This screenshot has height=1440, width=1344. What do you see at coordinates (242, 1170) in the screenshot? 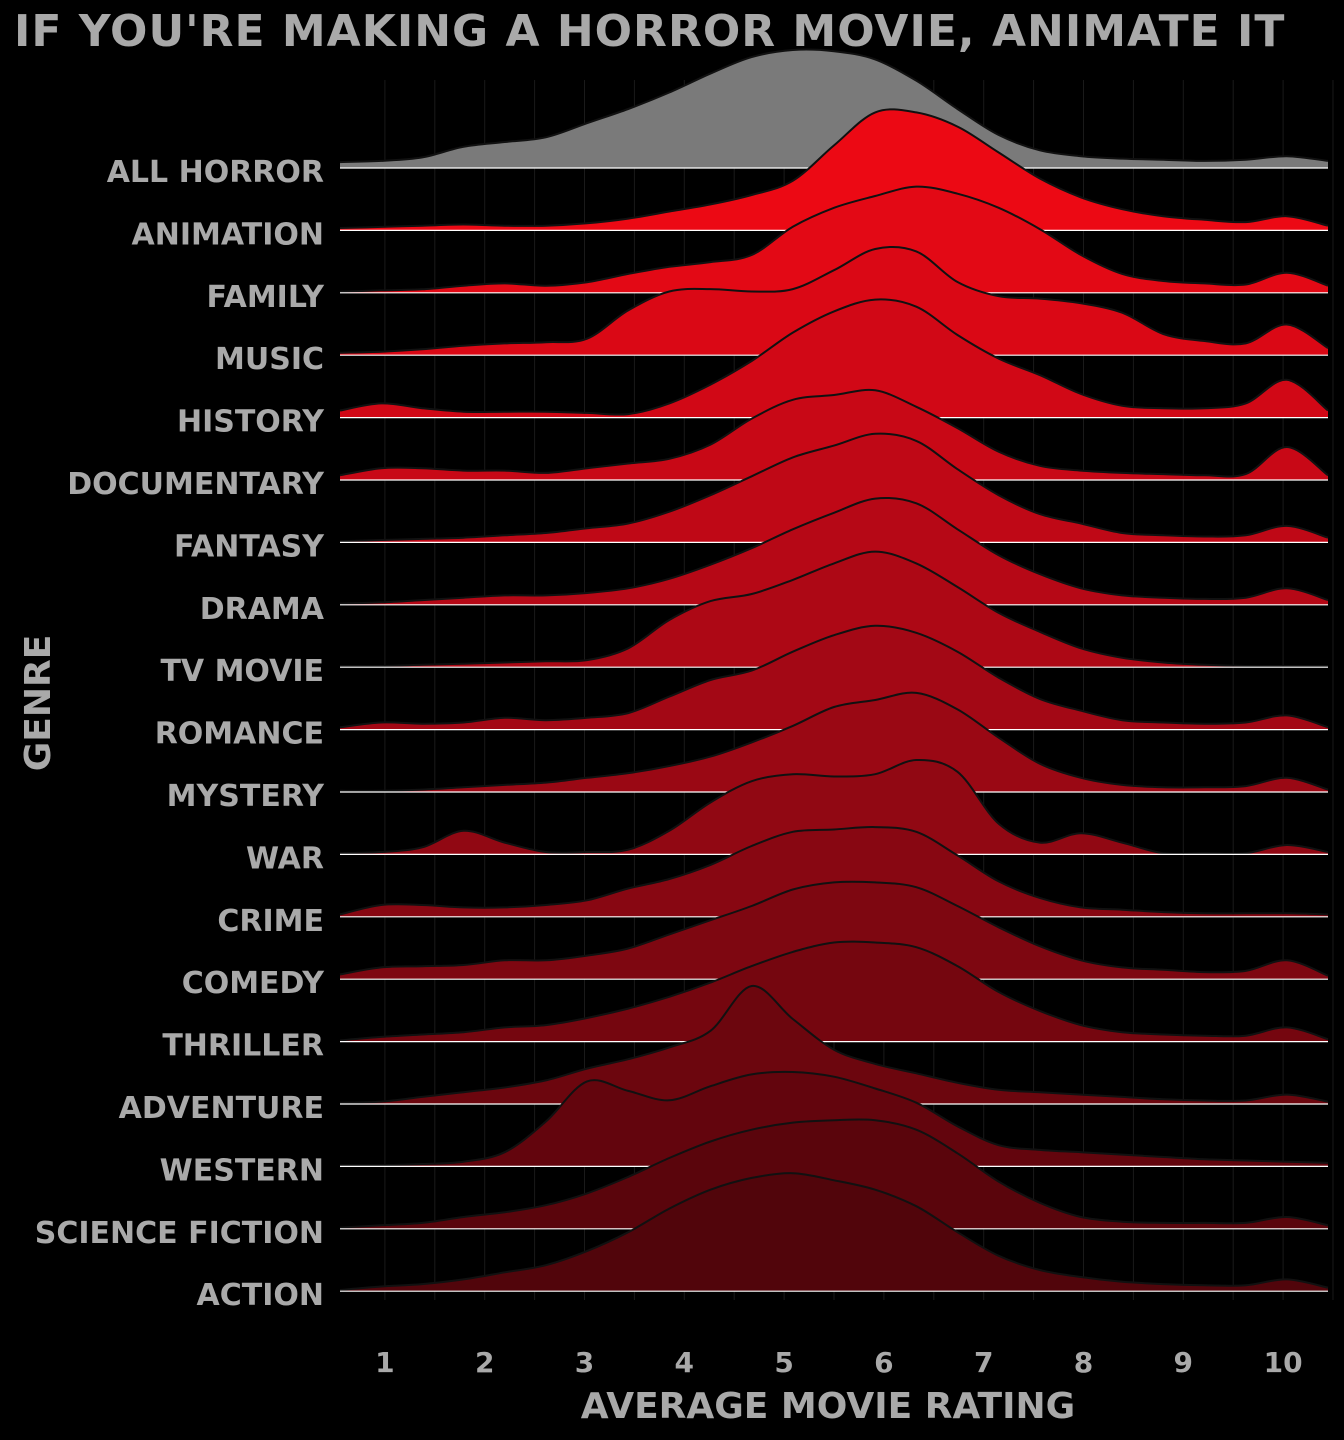
I see `genre-label-16: WESTERN` at bounding box center [242, 1170].